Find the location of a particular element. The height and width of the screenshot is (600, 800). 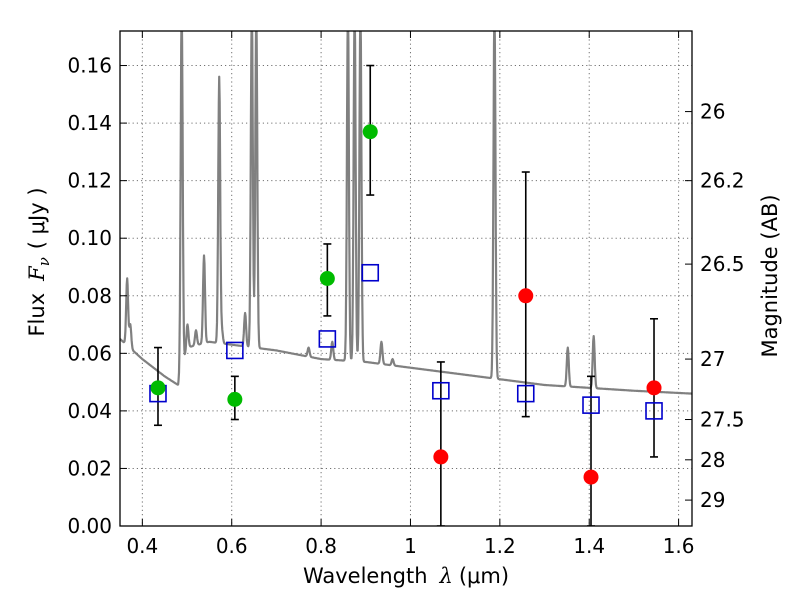

y2-tick-label: 26.5 is located at coordinates (722, 264).